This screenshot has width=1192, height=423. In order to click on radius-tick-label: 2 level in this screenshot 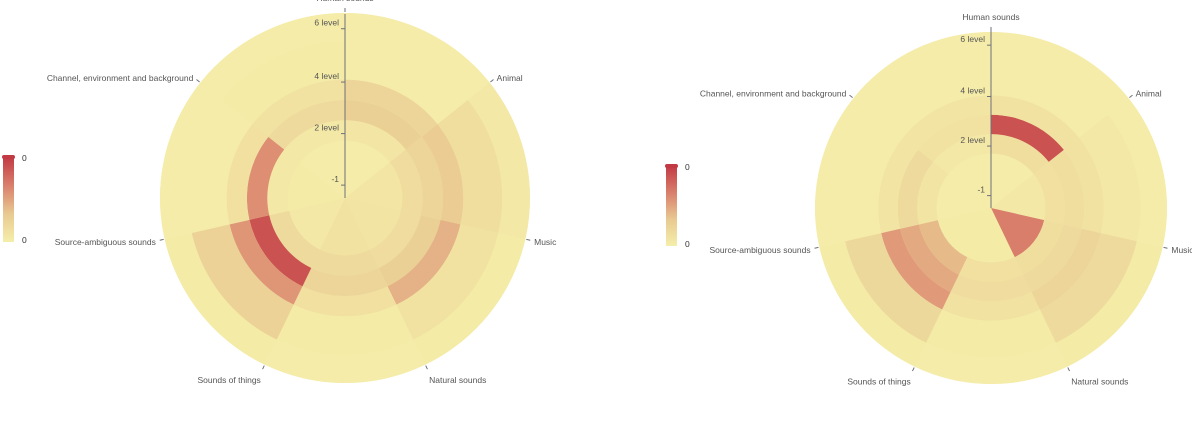, I will do `click(326, 128)`.